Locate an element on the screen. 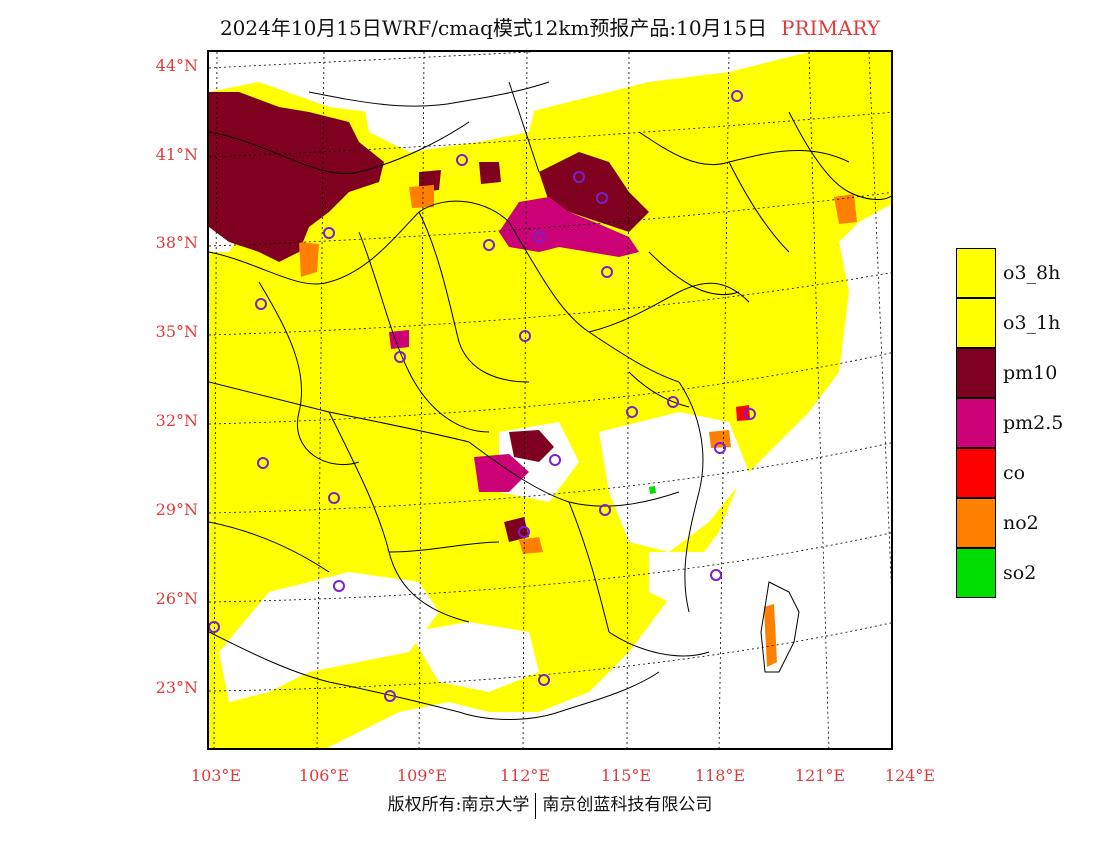  legend-label: no2 is located at coordinates (1021, 523).